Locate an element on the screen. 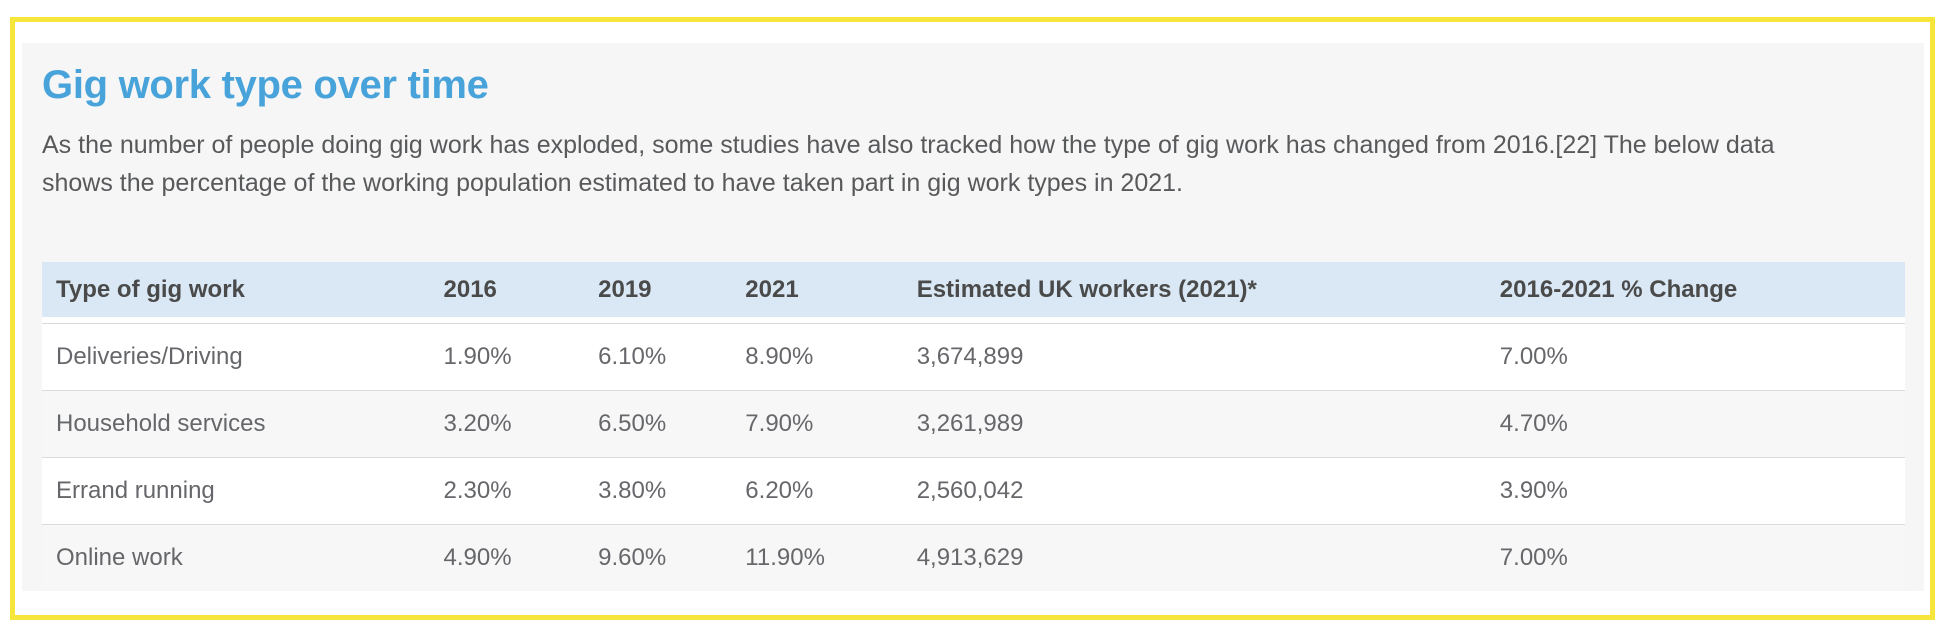 The image size is (1942, 642). cell-estimated-workers: 3,674,899 is located at coordinates (1194, 356).